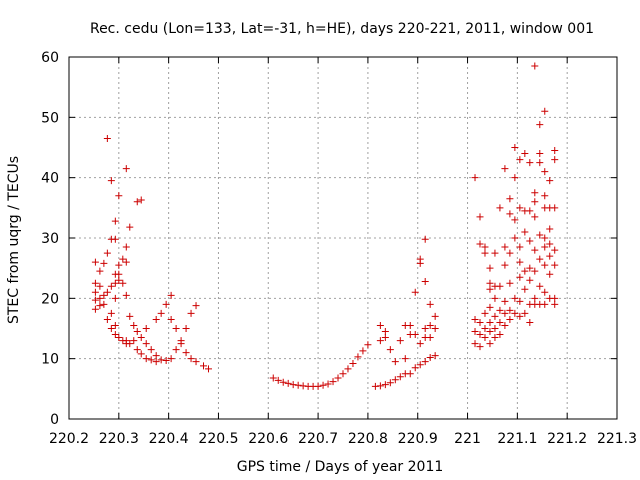  Describe the element at coordinates (368, 439) in the screenshot. I see `x-tick-label: 220.8` at that location.